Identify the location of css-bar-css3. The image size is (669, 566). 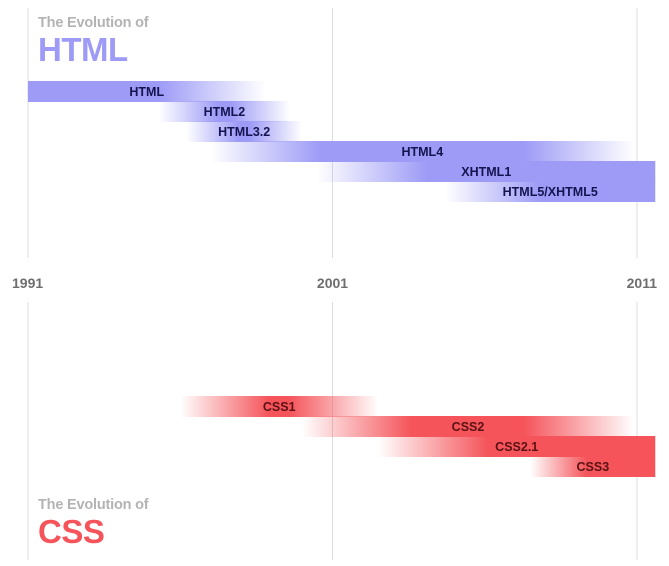
(593, 466).